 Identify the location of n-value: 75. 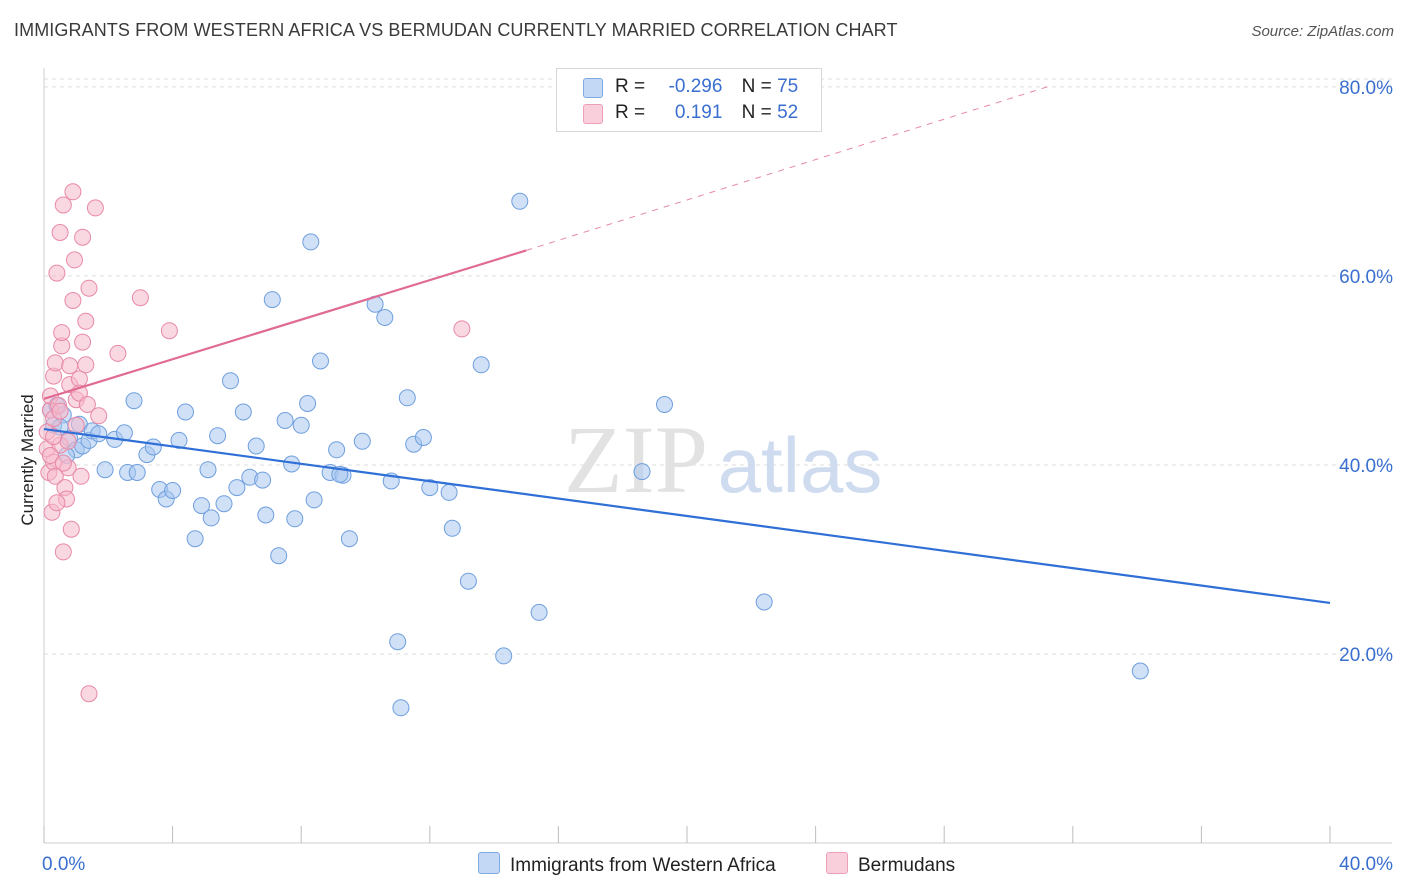
(788, 86).